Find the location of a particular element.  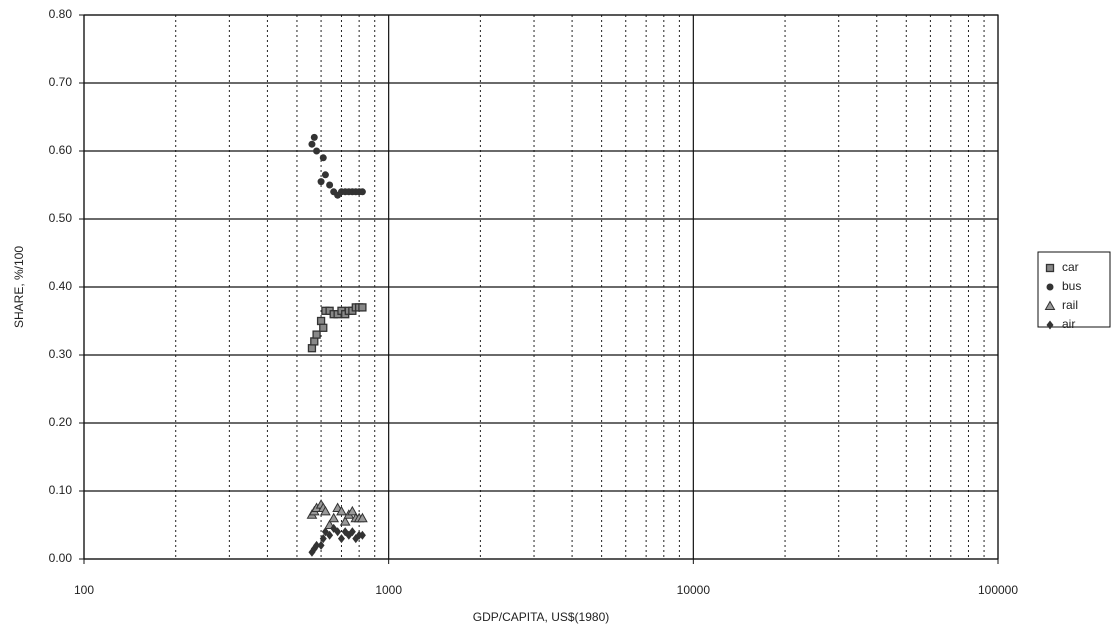

x-axis-label: GDP/CAPITA, US$(1980) is located at coordinates (541, 617).